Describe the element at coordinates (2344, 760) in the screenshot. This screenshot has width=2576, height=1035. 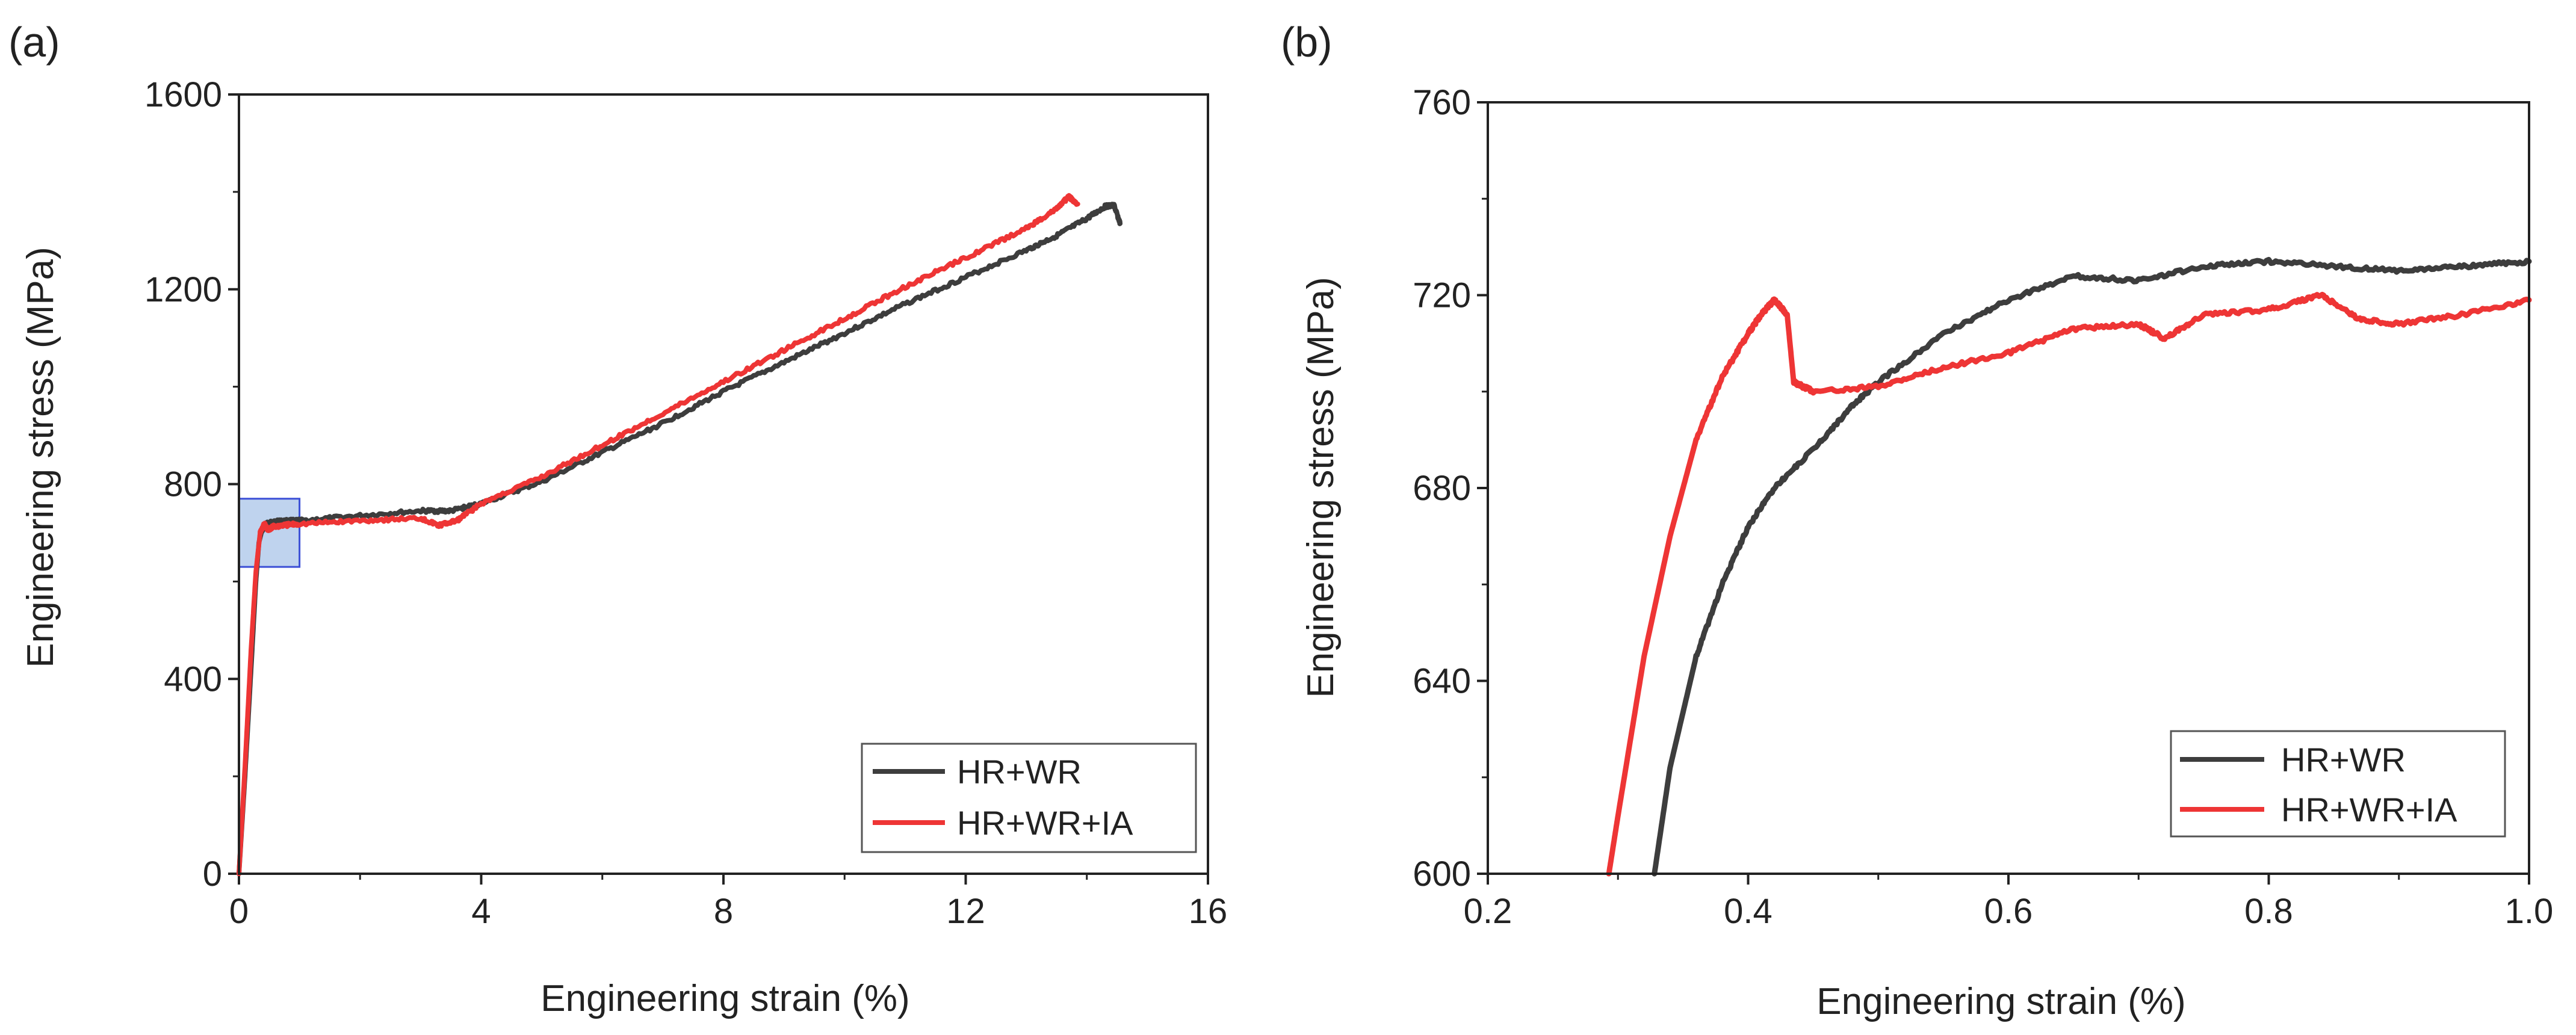
I see `panel-b-legend-label-hr-wr: HR+WR` at that location.